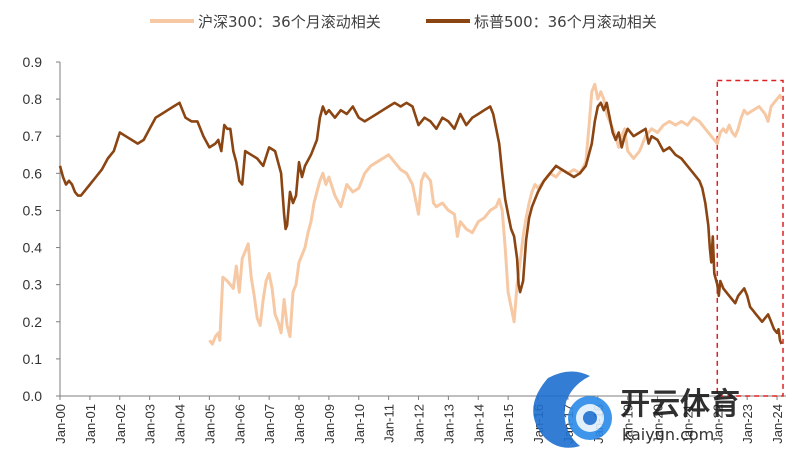 Image resolution: width=803 pixels, height=470 pixels. What do you see at coordinates (60, 424) in the screenshot?
I see `x-tick-label: Jan-00` at bounding box center [60, 424].